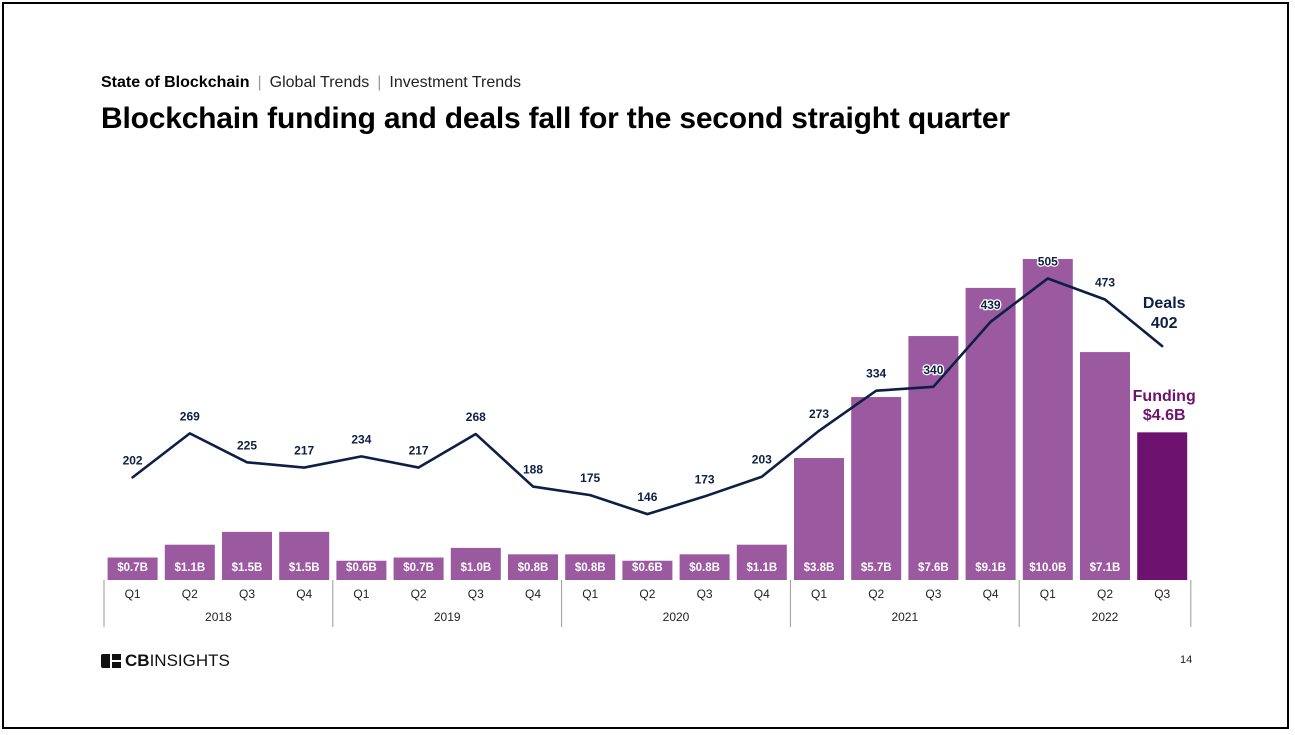 The image size is (1295, 735). What do you see at coordinates (1164, 303) in the screenshot?
I see `deals-end-label-name: Deals` at bounding box center [1164, 303].